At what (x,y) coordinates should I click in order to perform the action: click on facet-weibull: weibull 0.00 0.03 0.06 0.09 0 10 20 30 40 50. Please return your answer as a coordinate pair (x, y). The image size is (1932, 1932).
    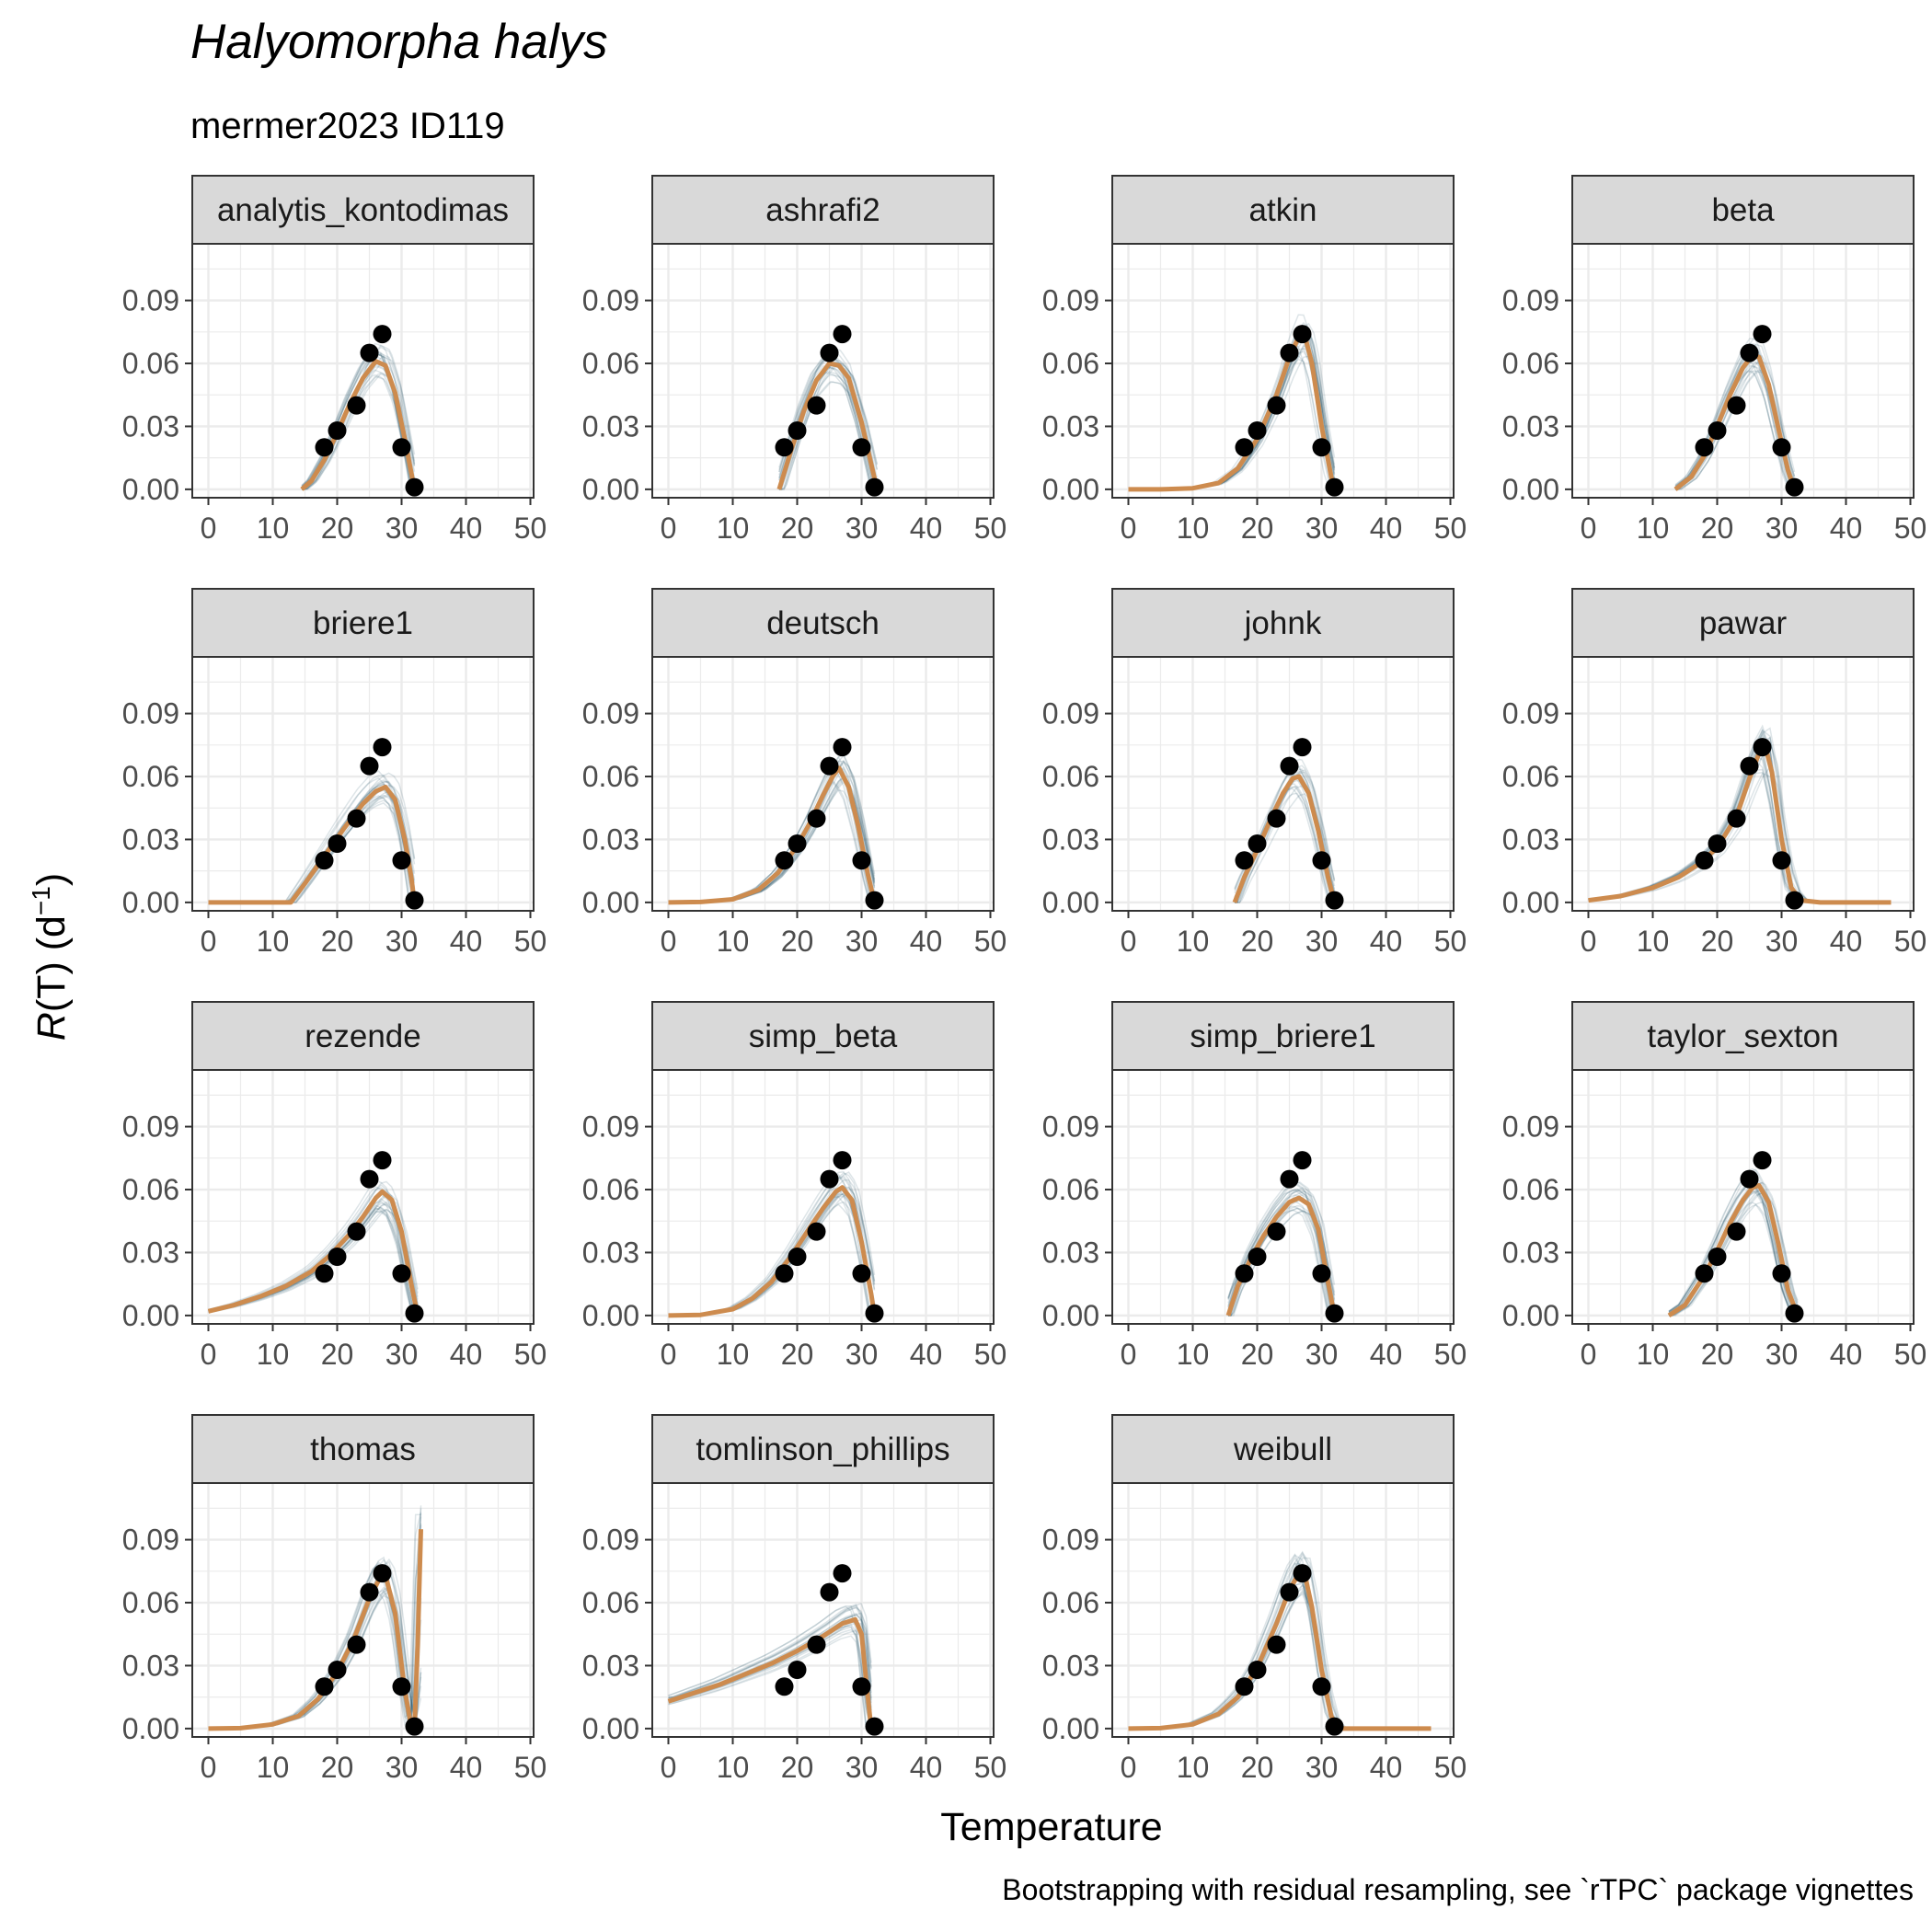
    Looking at the image, I should click on (1254, 1599).